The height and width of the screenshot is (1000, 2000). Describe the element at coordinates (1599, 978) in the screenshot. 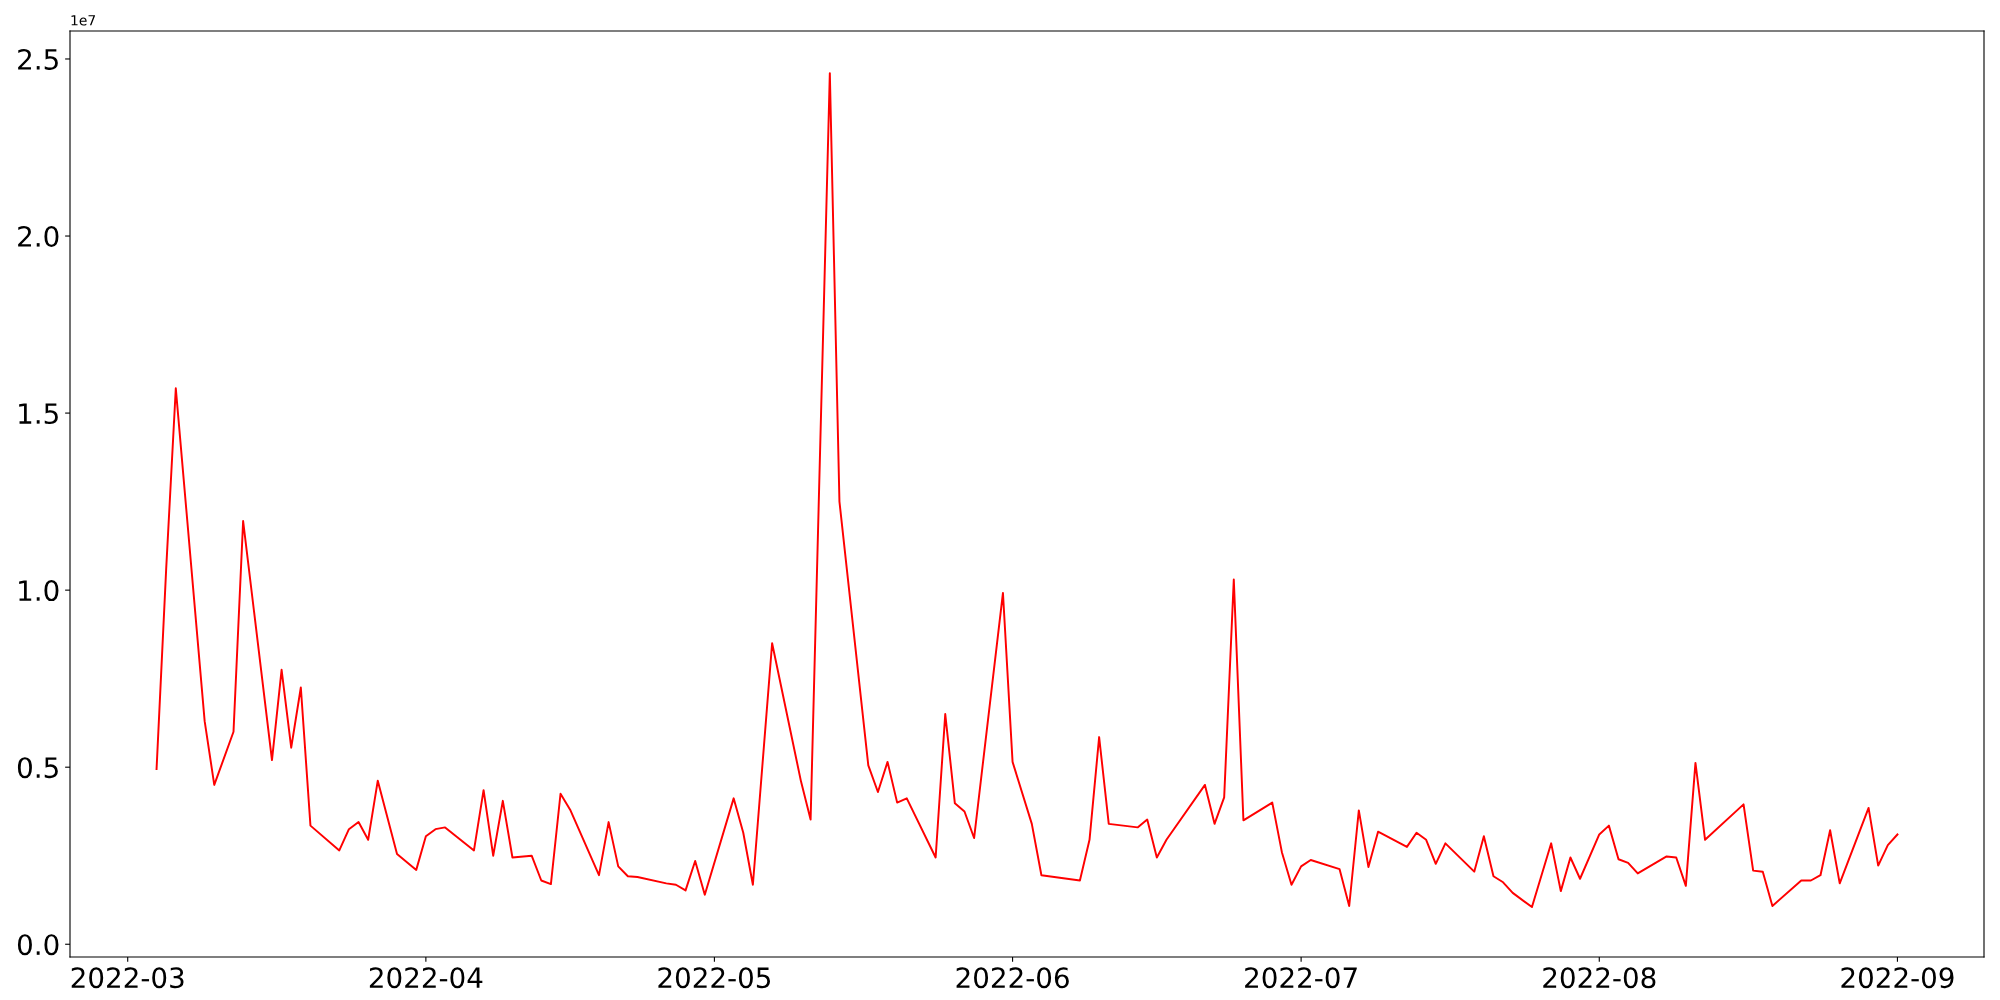

I see `x-tick-label: 2022-08` at that location.